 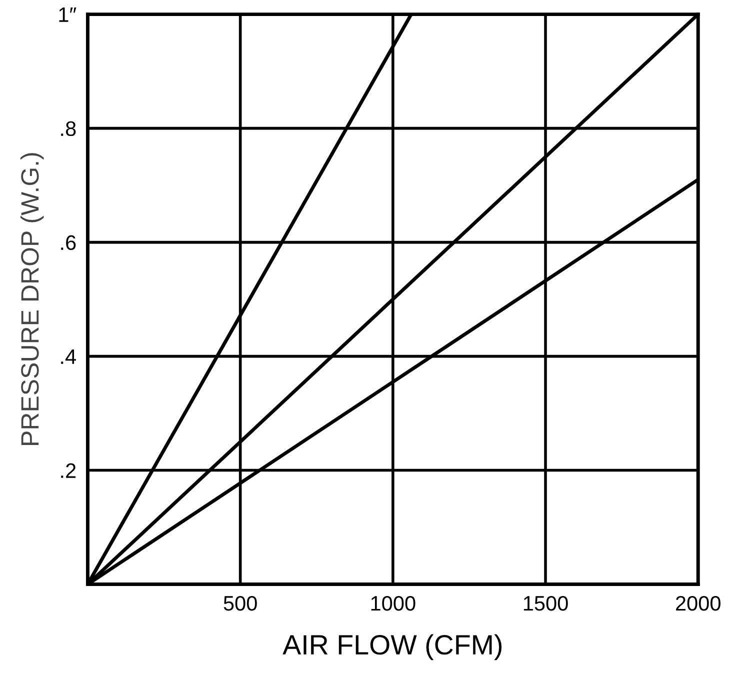 What do you see at coordinates (240, 603) in the screenshot?
I see `x-tick-label: 500` at bounding box center [240, 603].